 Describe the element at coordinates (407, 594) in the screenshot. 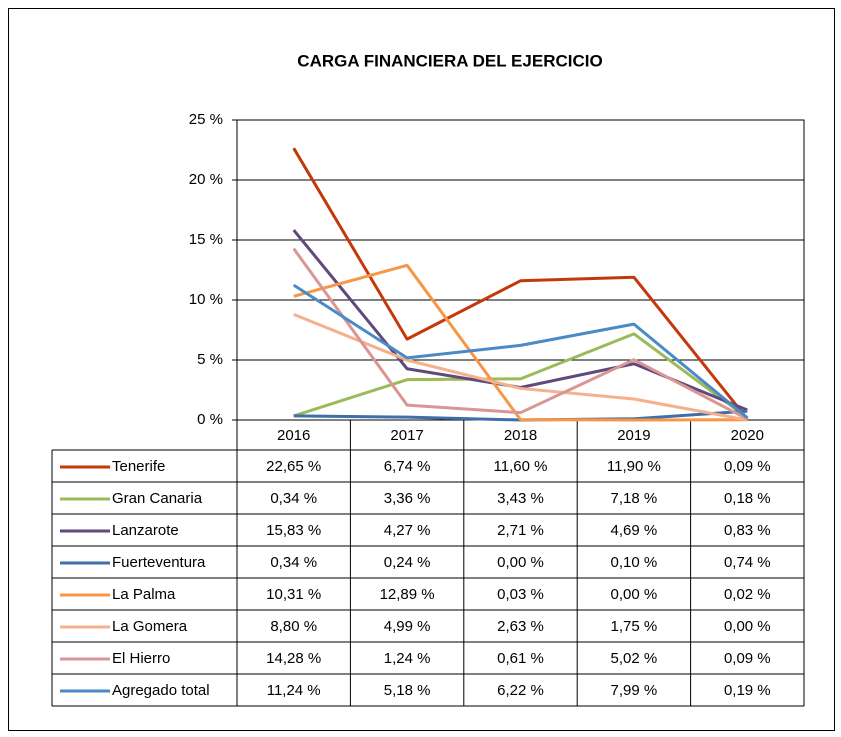

I see `table-cell: 12,89 %` at that location.